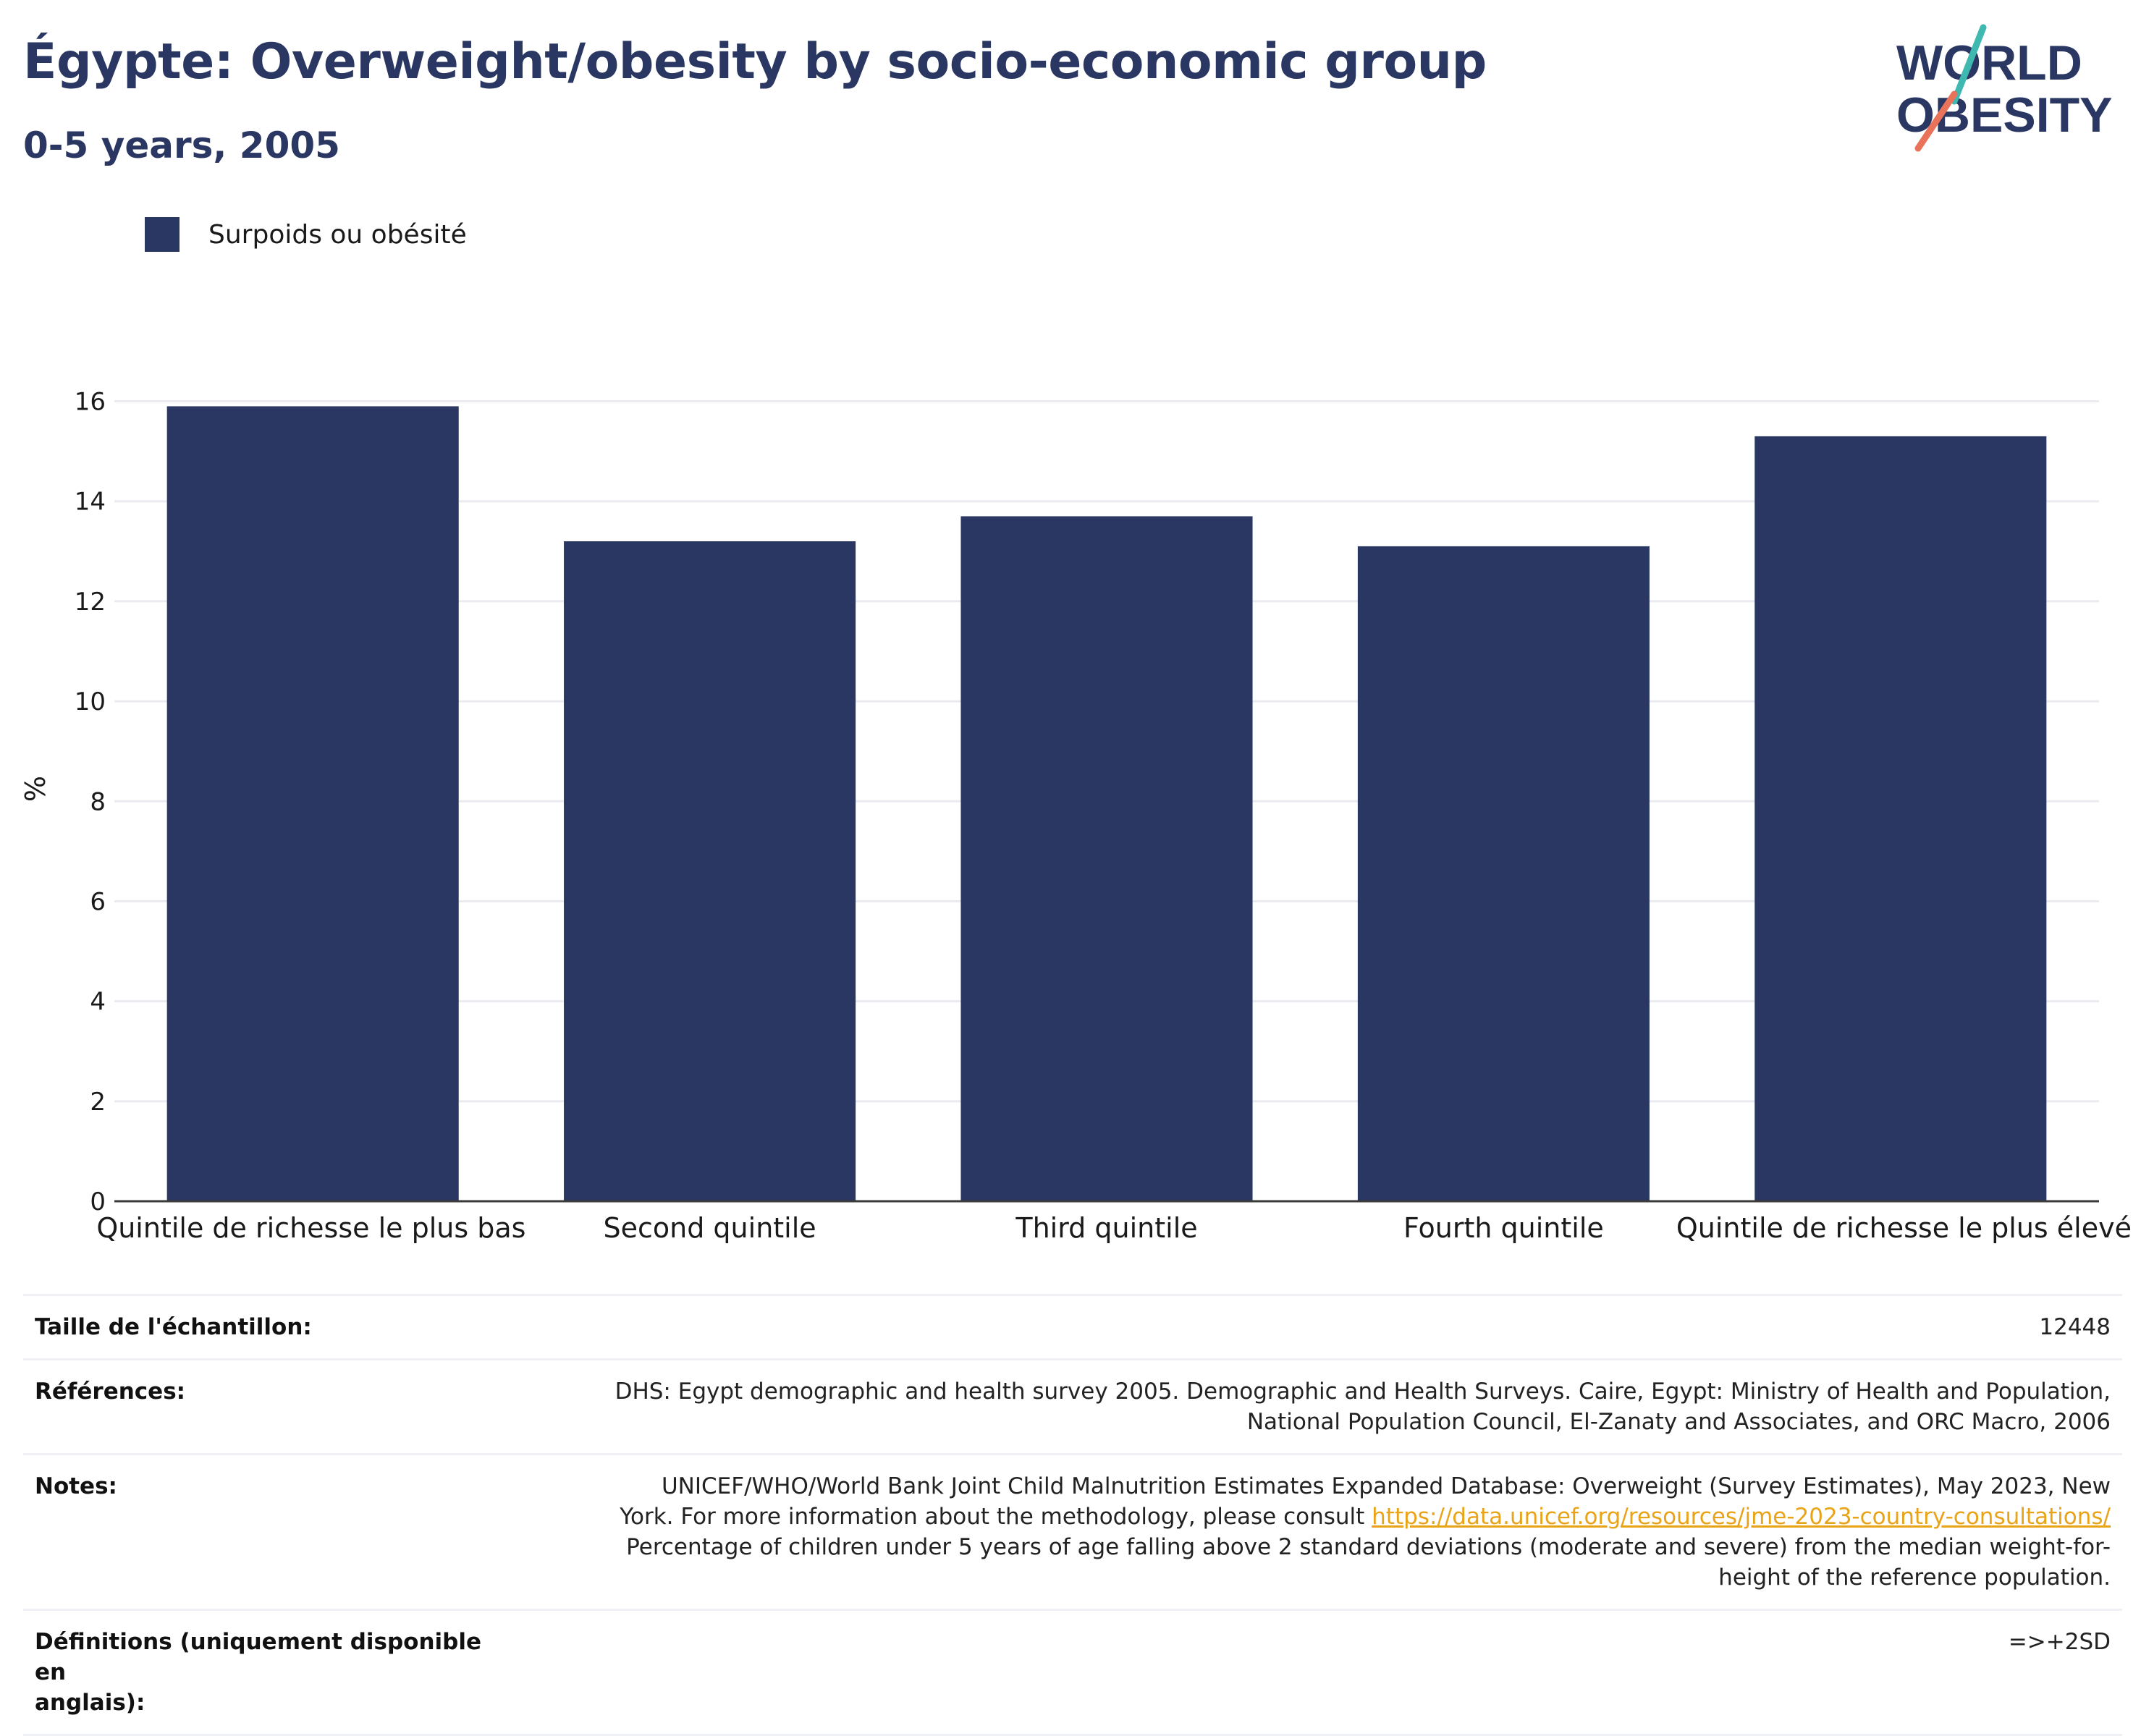 The image size is (2141, 1736). I want to click on x-tick-label: Fourth quintile, so click(1504, 1228).